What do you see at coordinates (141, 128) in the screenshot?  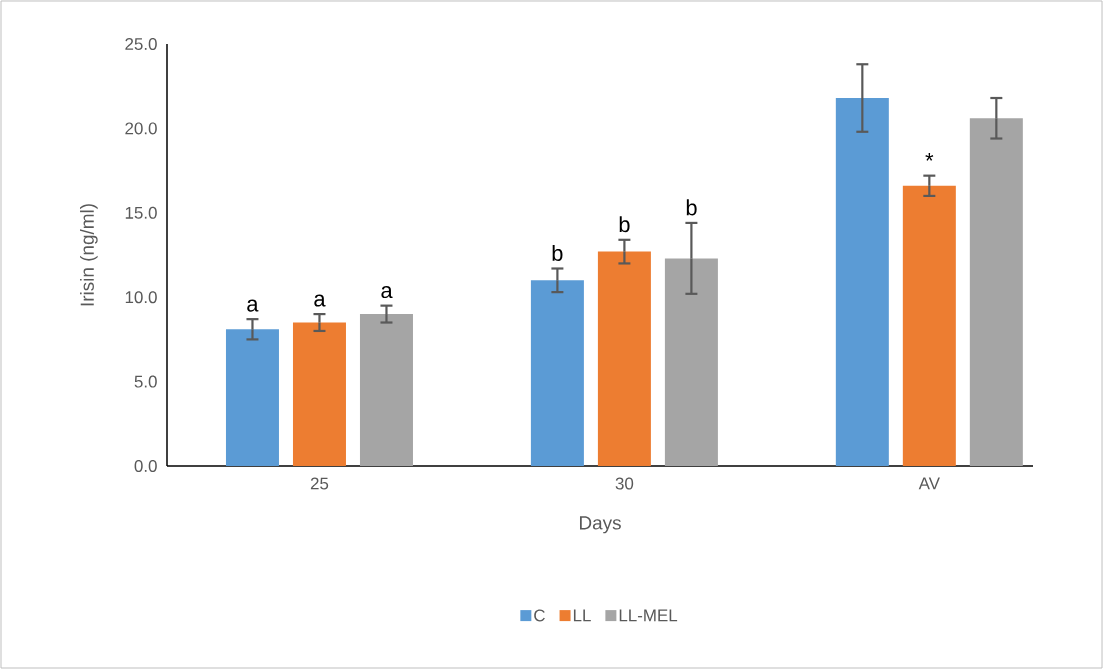 I see `y-tick-label: 20.0` at bounding box center [141, 128].